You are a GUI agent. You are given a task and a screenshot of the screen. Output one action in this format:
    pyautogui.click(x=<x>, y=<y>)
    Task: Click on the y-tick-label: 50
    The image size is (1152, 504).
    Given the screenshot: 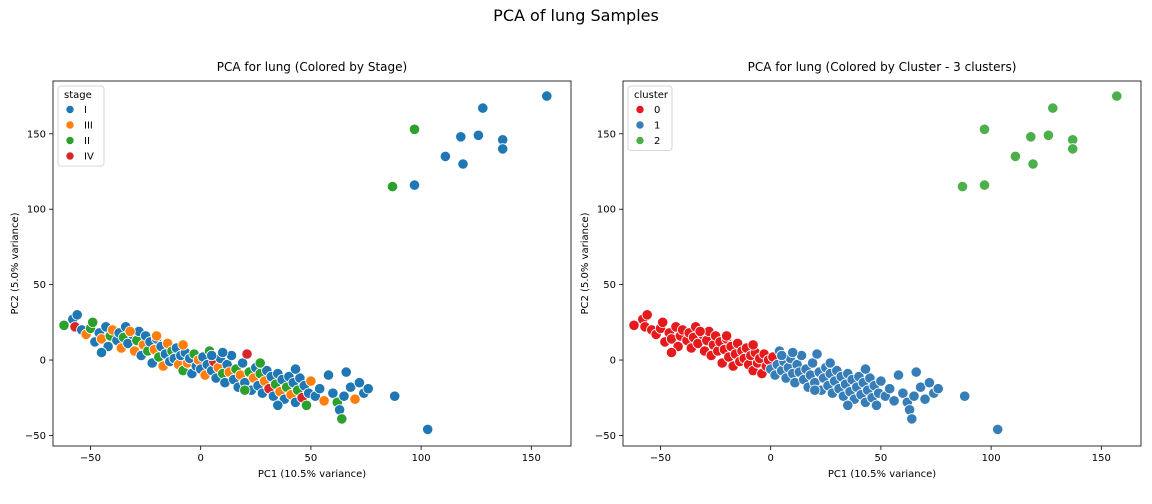 What is the action you would take?
    pyautogui.click(x=609, y=285)
    